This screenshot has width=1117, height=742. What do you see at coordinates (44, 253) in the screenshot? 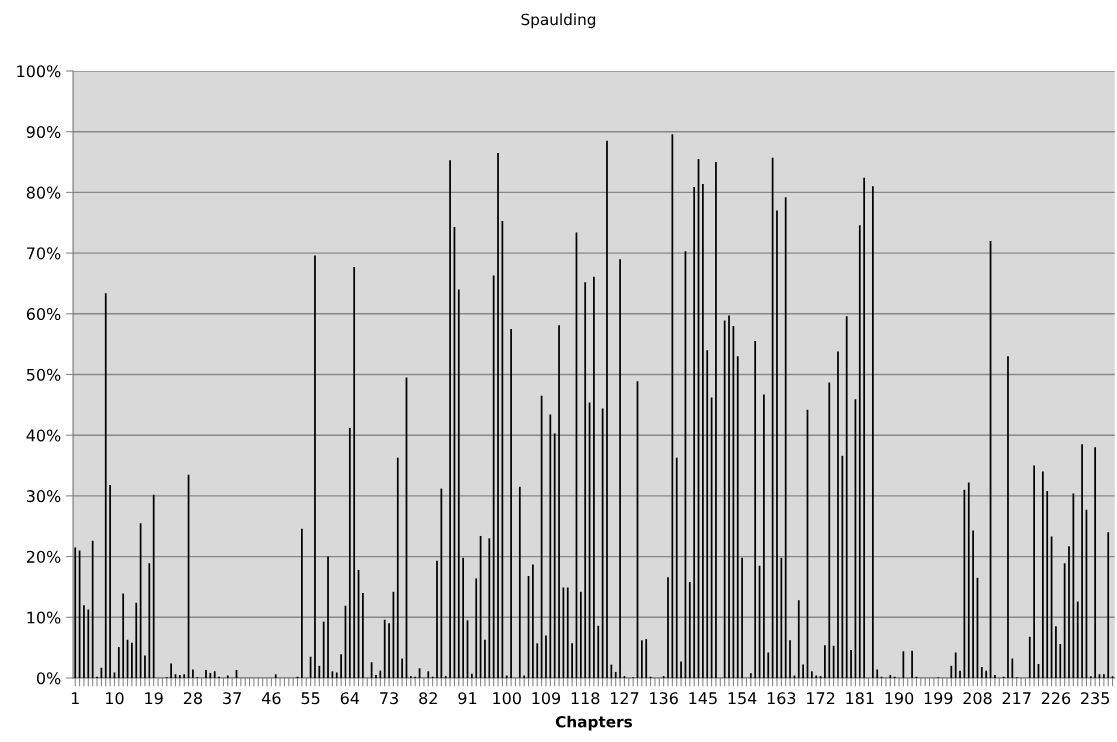
I see `y-tick-label: 70%` at bounding box center [44, 253].